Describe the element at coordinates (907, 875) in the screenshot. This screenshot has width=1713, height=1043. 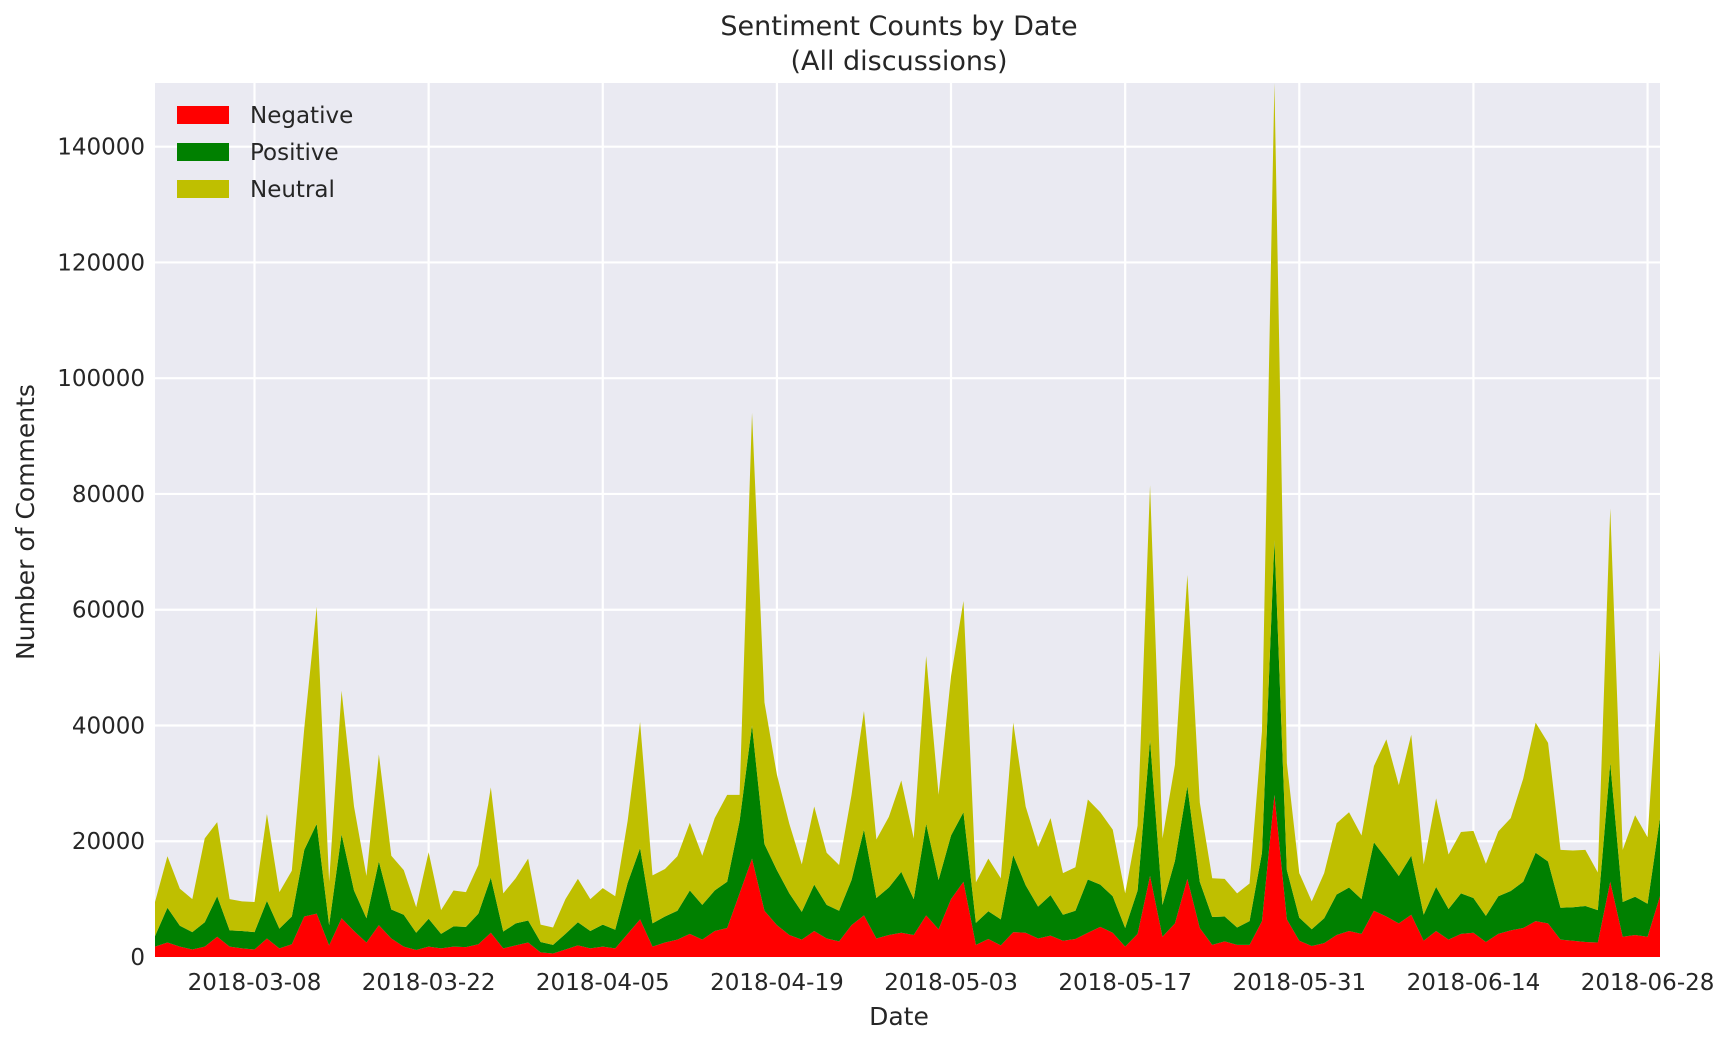
I see `area-negative` at that location.